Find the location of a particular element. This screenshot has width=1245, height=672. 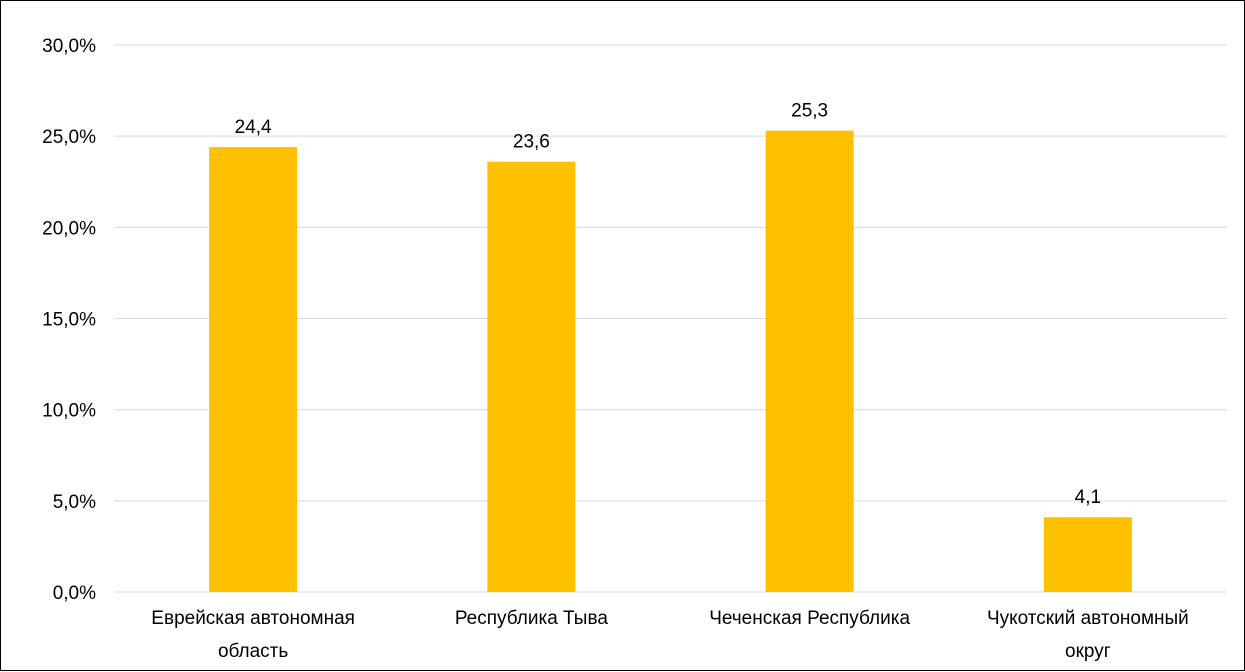

data-label: 23,6 is located at coordinates (531, 142).